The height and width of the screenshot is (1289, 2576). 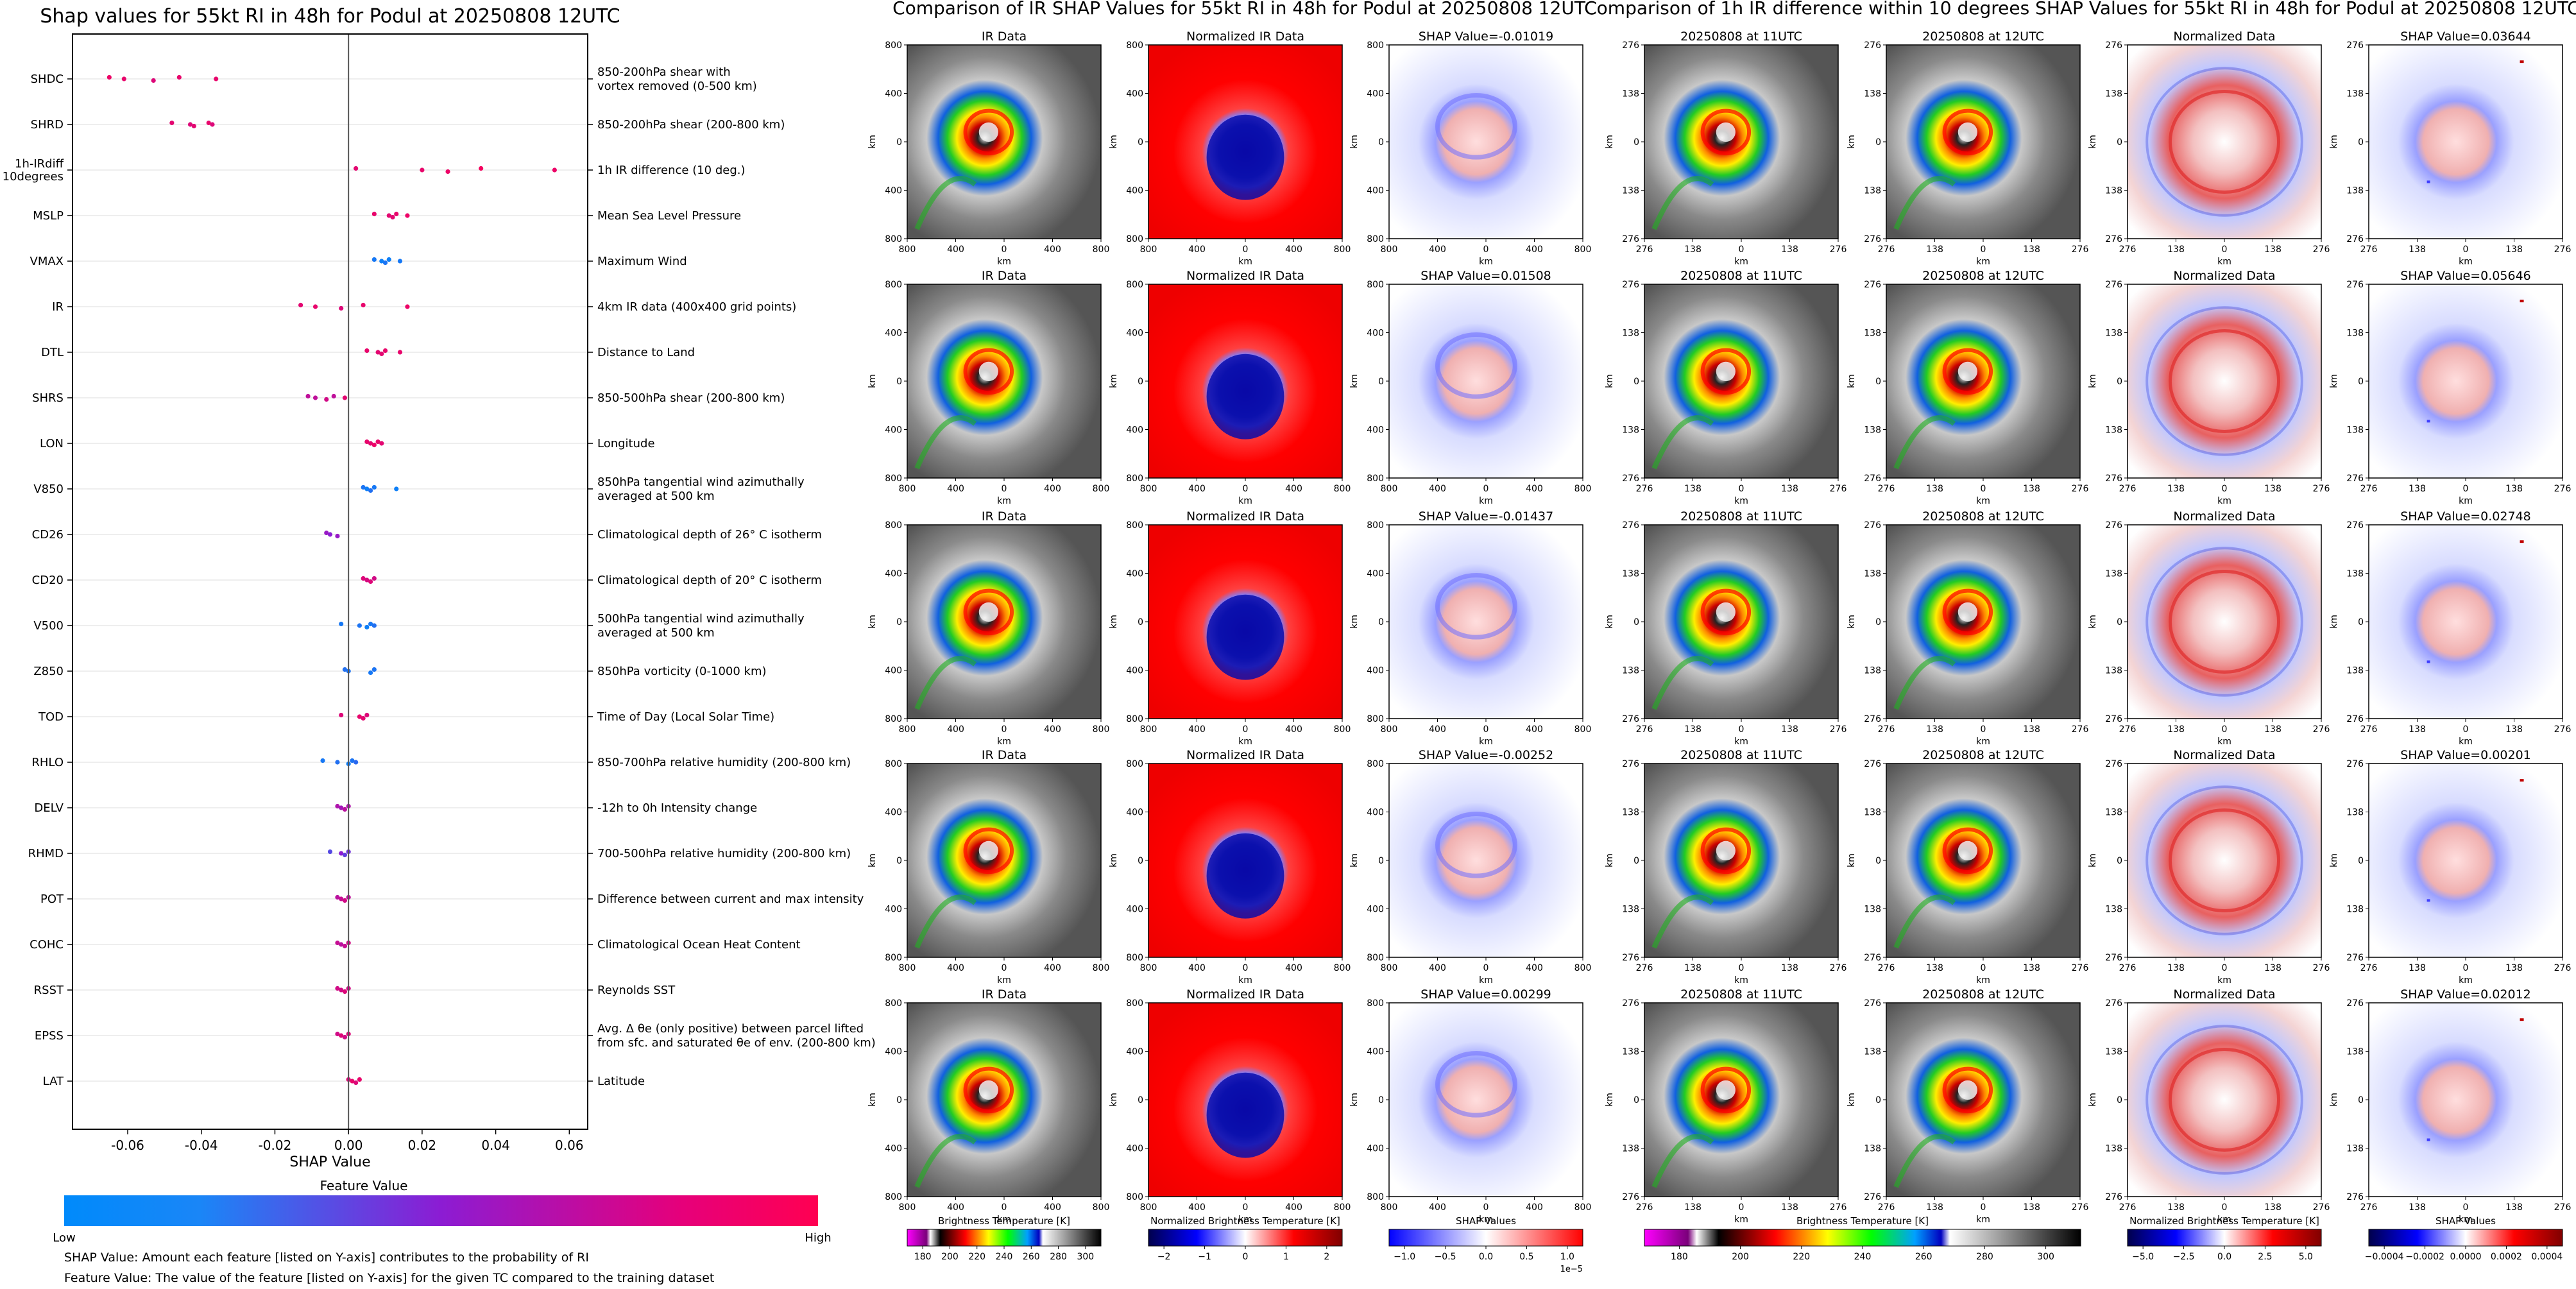 I want to click on colorbar-tick-label: 280, so click(x=1984, y=1257).